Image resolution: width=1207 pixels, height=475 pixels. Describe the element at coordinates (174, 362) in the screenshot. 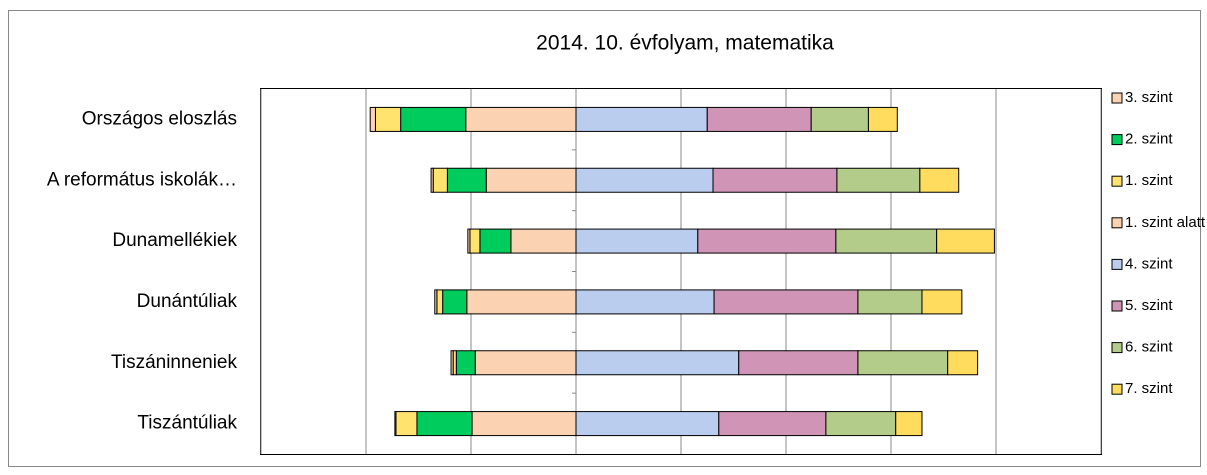

I see `category-label: Tiszáninneniek` at that location.